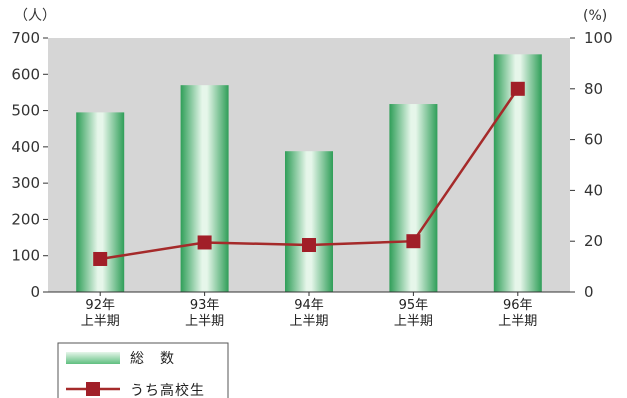 The image size is (627, 398). Describe the element at coordinates (167, 390) in the screenshot. I see `legend-line-label: うち高校生` at that location.